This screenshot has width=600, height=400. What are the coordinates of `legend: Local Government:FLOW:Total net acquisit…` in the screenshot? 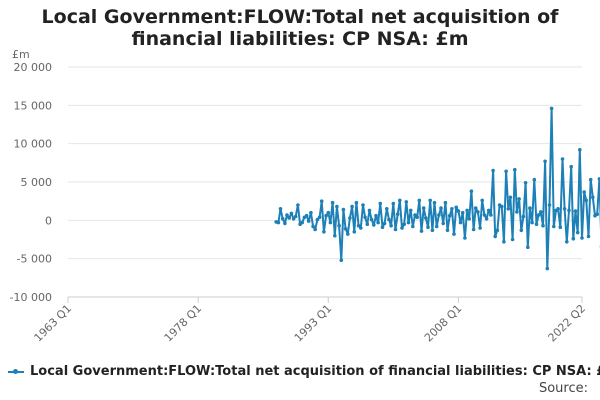 It's located at (304, 371).